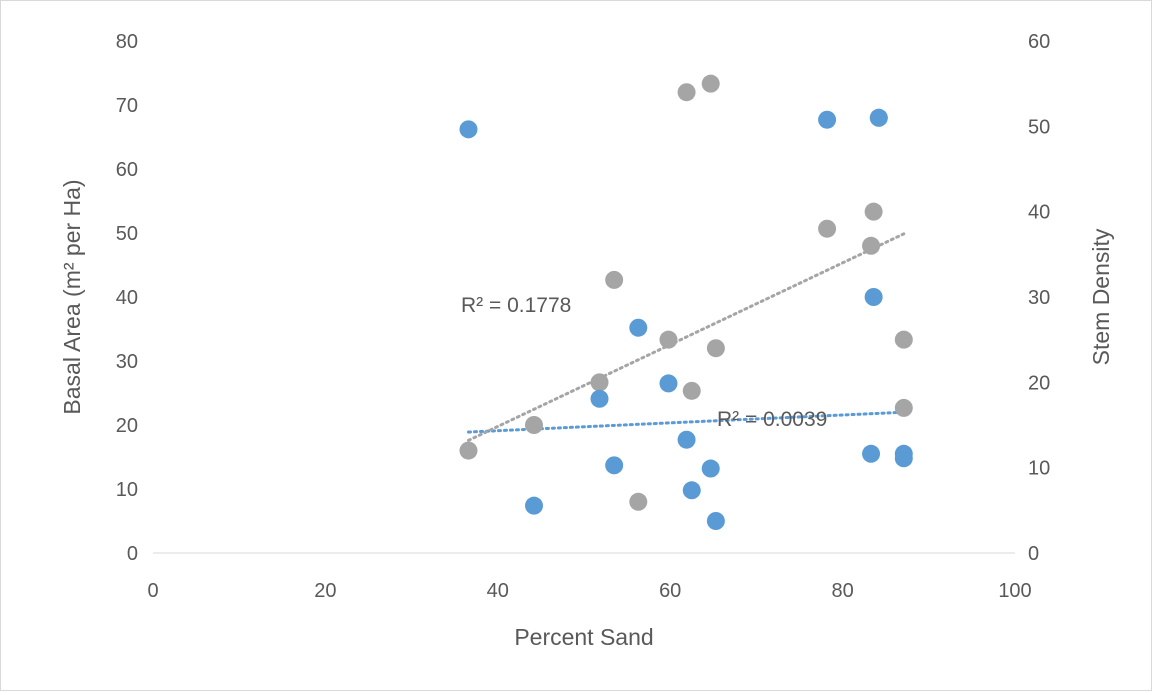 Image resolution: width=1152 pixels, height=695 pixels. I want to click on r-squared-label-stem-density: R² = 0.1778, so click(516, 305).